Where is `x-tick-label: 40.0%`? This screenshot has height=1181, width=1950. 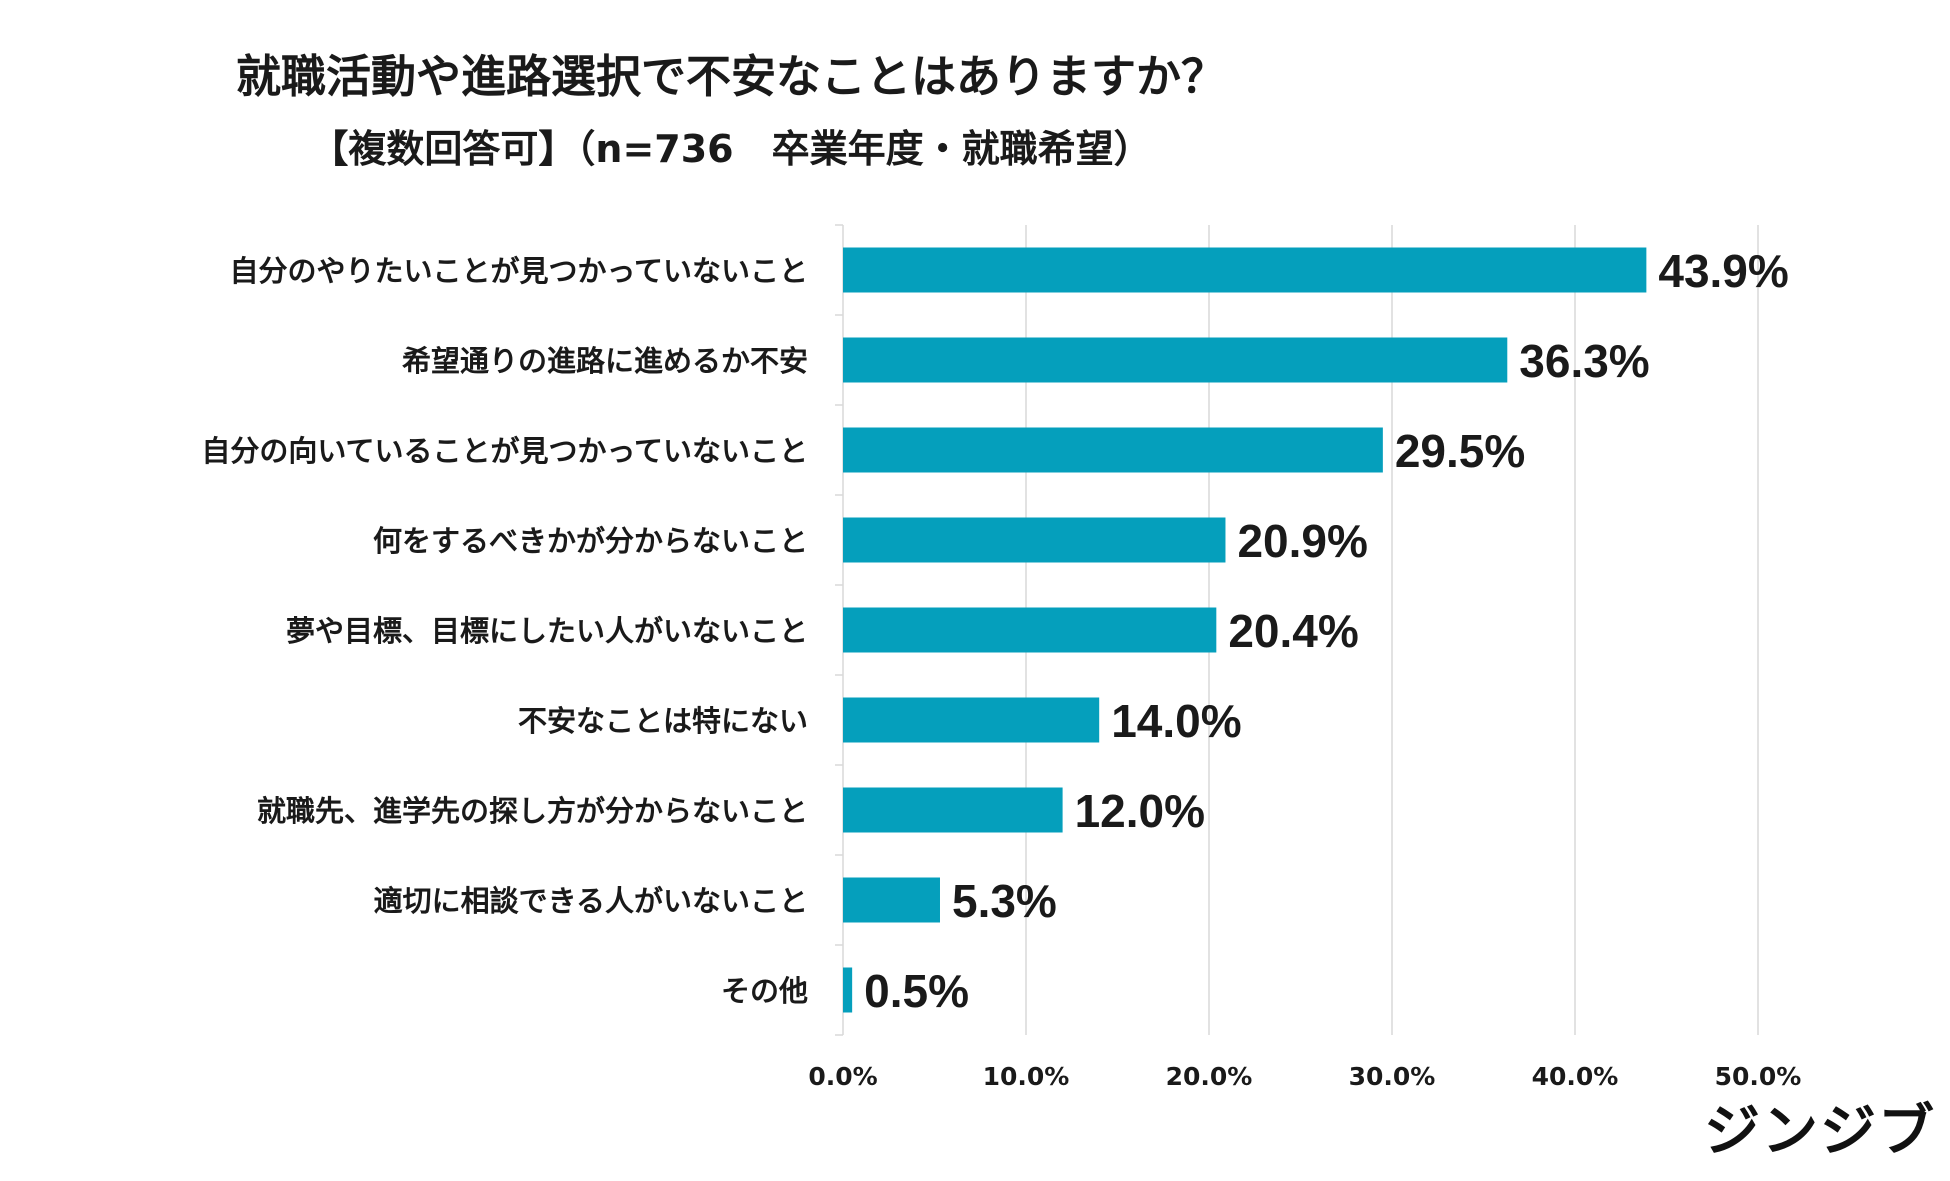
x-tick-label: 40.0% is located at coordinates (1575, 1076).